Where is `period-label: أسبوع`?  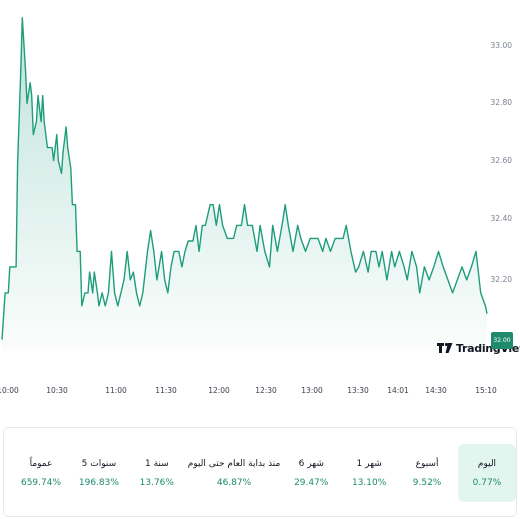
period-label: أسبوع is located at coordinates (427, 463).